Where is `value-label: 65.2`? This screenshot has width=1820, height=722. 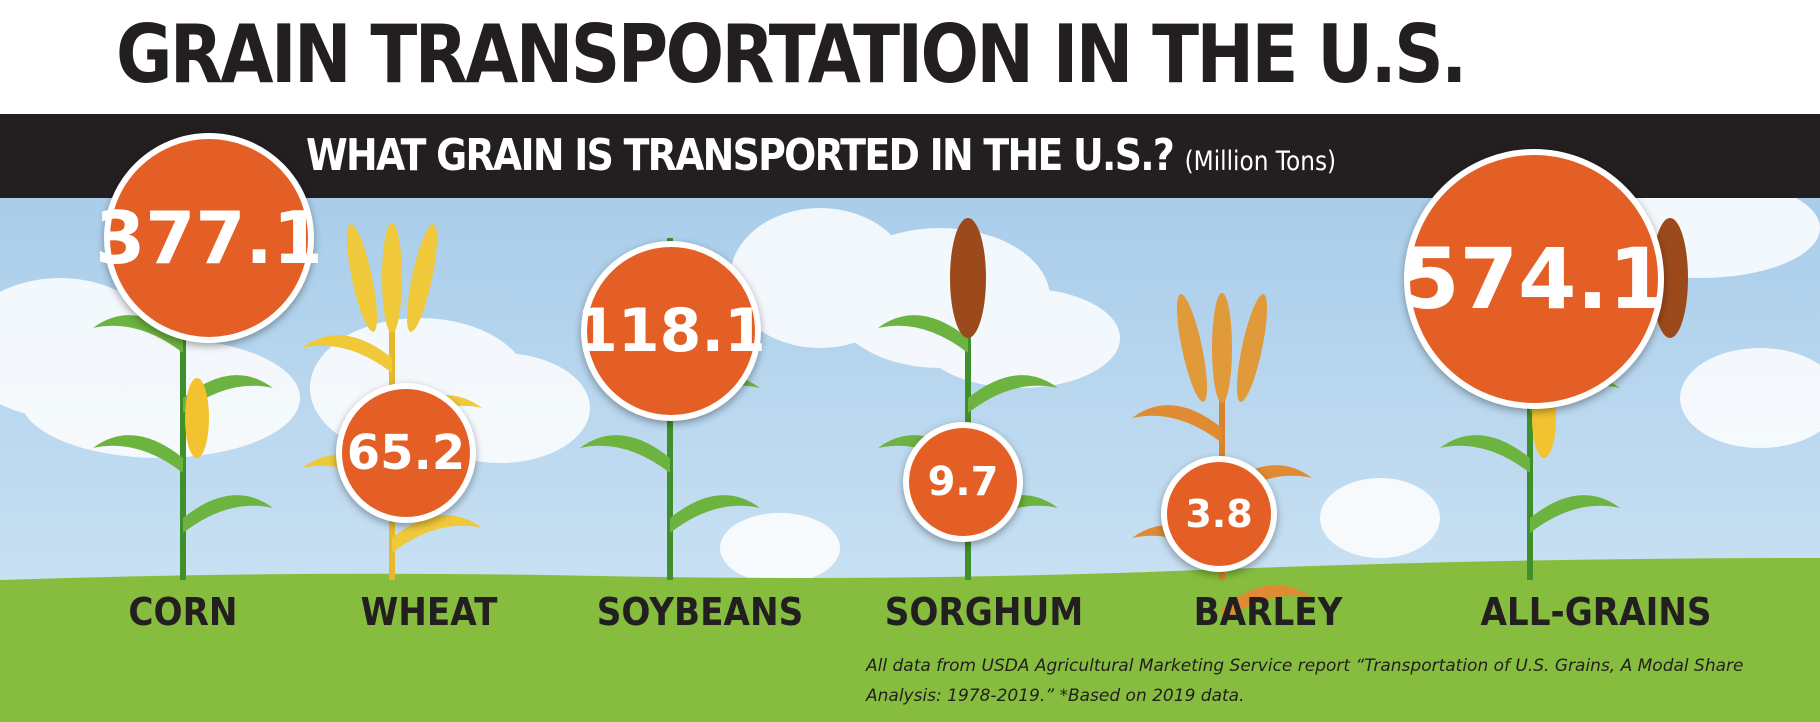
value-label: 65.2 is located at coordinates (406, 453).